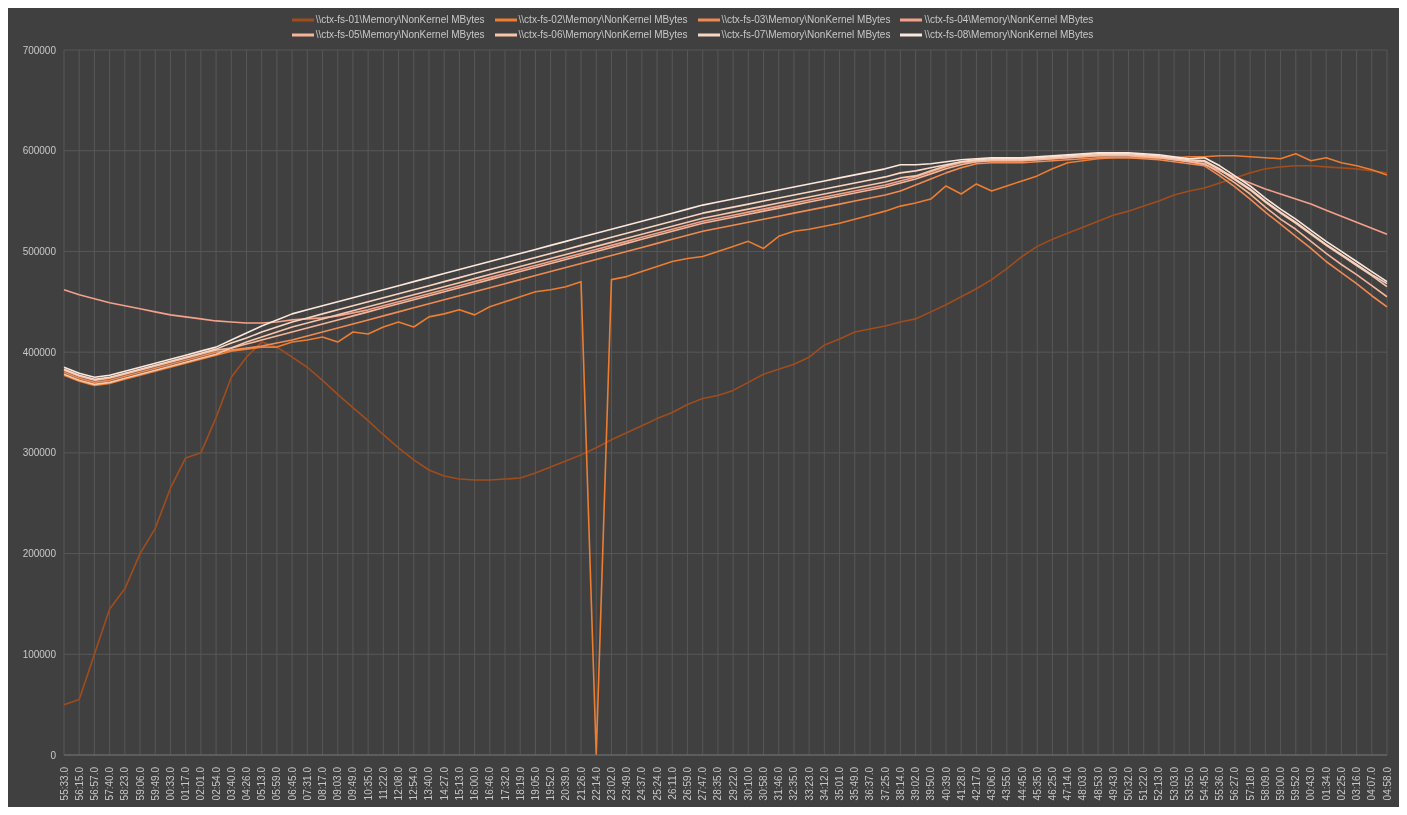  I want to click on x-tick-label: 58:23.0, so click(125, 783).